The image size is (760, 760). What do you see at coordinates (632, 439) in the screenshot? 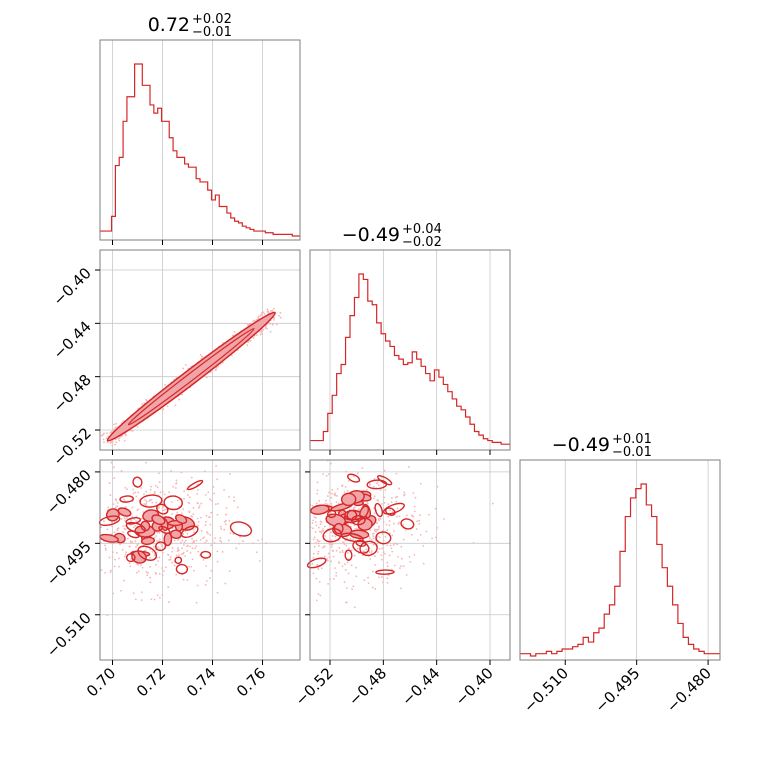
I see `title-upper: +0.01` at bounding box center [632, 439].